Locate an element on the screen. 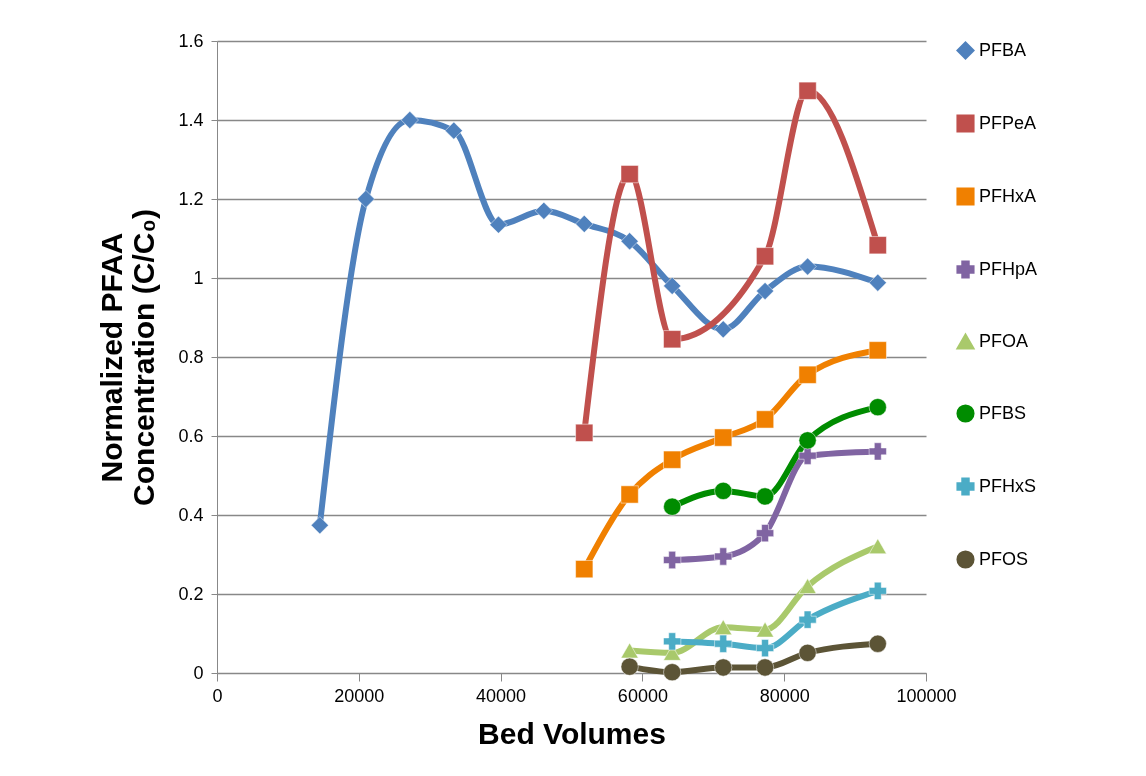  y-axis-title: Normalized PFAA Concentration (C/C₀) is located at coordinates (128, 357).